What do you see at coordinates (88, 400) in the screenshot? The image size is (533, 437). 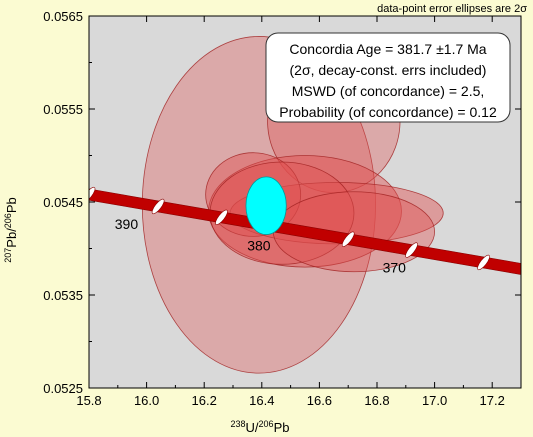 I see `x-tick-label-0: 15.8` at bounding box center [88, 400].